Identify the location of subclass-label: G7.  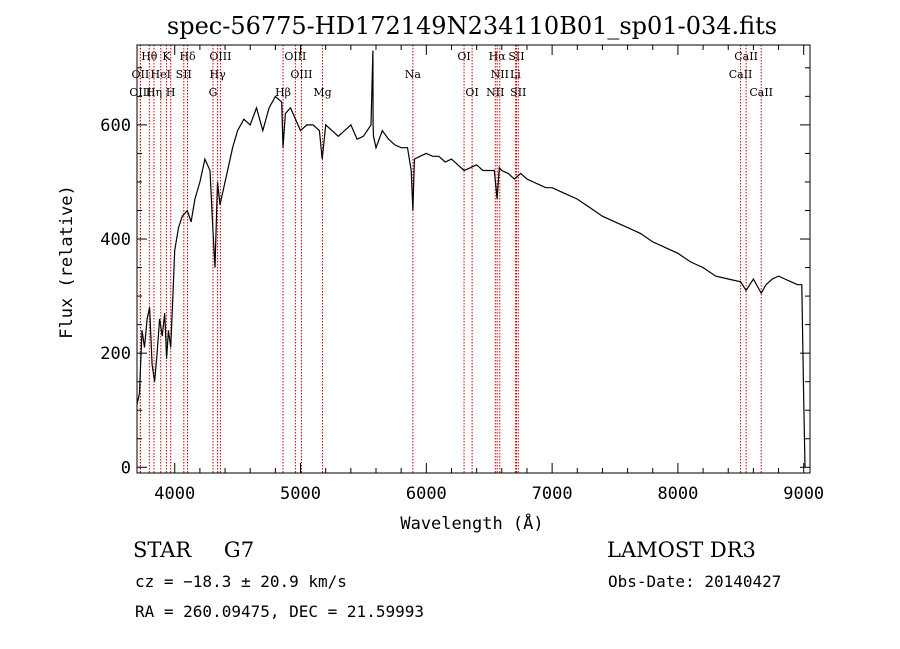
(239, 550).